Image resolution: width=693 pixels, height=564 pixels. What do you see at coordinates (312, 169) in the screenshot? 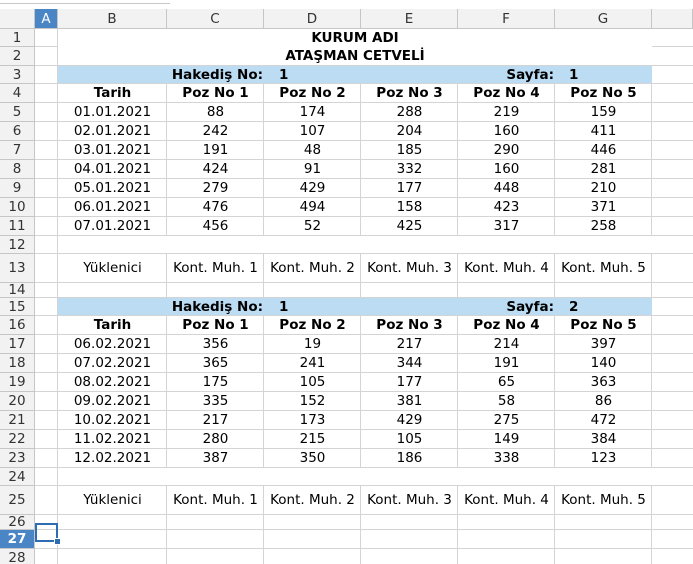
I see `value-cell: 91` at bounding box center [312, 169].